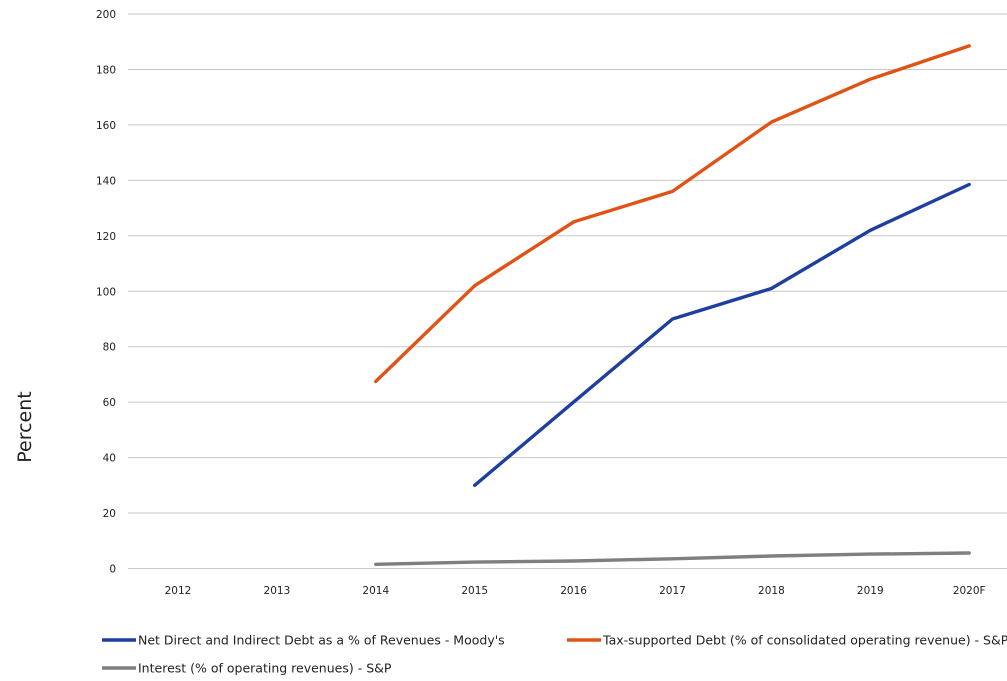 This screenshot has width=1007, height=681. I want to click on y-tick-label-120: 120, so click(106, 237).